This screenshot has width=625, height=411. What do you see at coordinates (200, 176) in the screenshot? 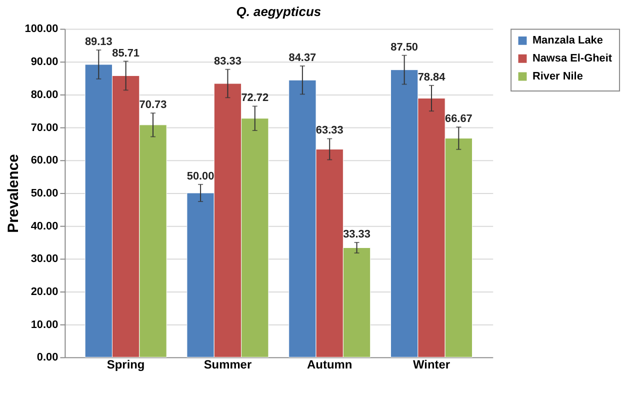
I see `data-label: 50.00` at bounding box center [200, 176].